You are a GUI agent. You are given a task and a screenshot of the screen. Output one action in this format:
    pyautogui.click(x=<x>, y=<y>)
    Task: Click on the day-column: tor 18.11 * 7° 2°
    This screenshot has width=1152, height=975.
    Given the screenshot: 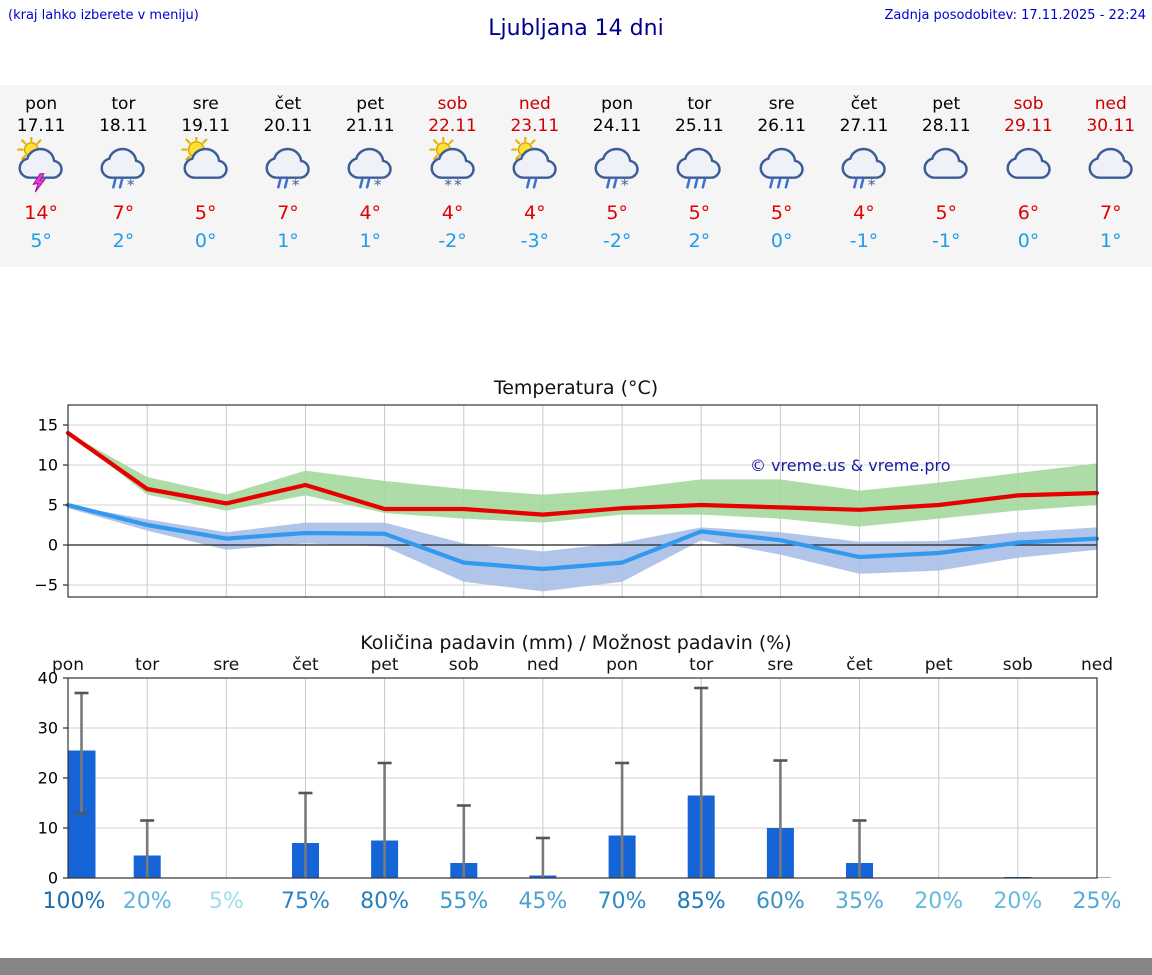 What is the action you would take?
    pyautogui.click(x=123, y=174)
    